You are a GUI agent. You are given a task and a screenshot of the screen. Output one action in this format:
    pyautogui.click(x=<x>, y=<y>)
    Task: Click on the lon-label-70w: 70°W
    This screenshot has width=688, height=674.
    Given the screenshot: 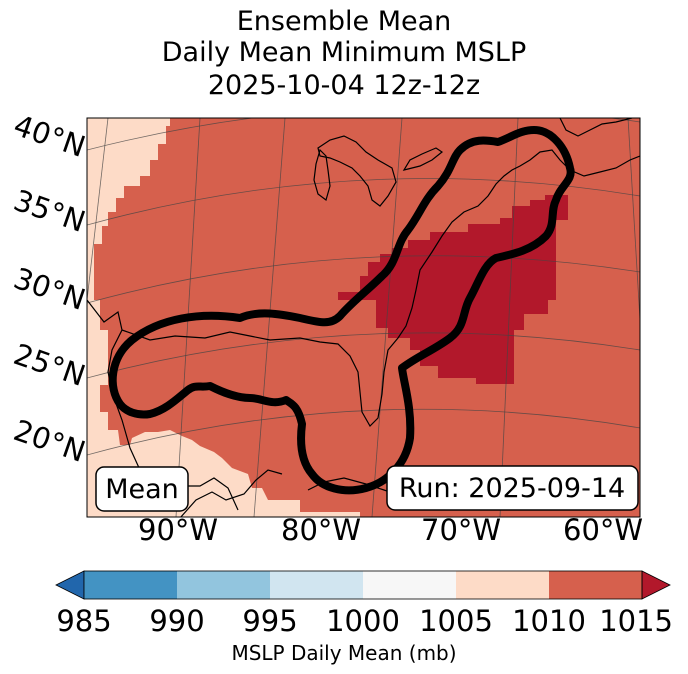 What is the action you would take?
    pyautogui.click(x=461, y=530)
    